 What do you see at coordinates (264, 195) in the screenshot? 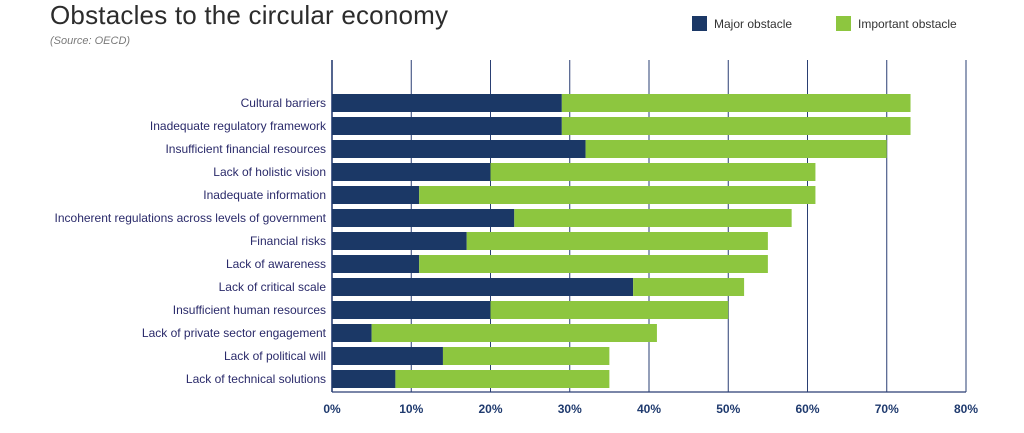
I see `category-label: Inadequate information` at bounding box center [264, 195].